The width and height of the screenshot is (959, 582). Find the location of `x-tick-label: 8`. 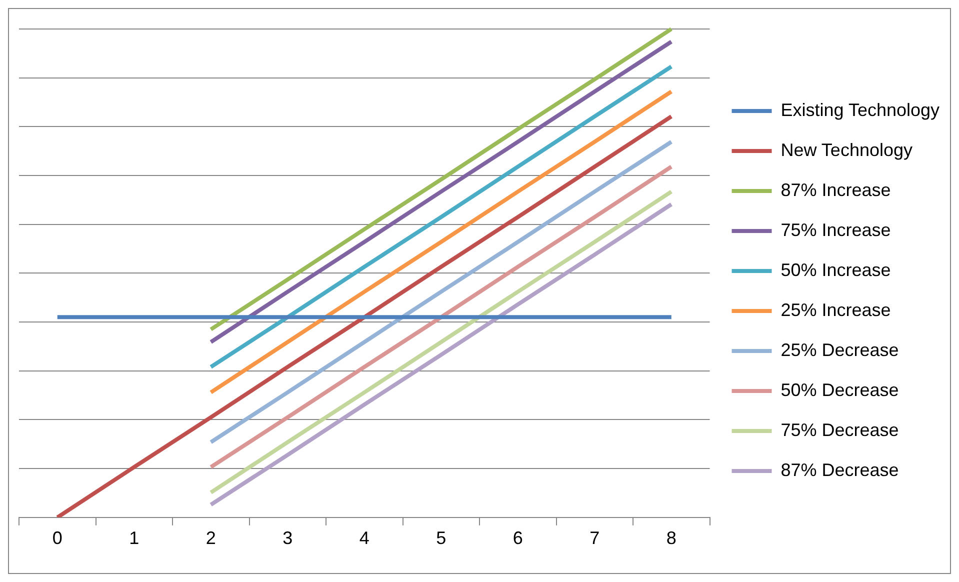

x-tick-label: 8 is located at coordinates (671, 538).